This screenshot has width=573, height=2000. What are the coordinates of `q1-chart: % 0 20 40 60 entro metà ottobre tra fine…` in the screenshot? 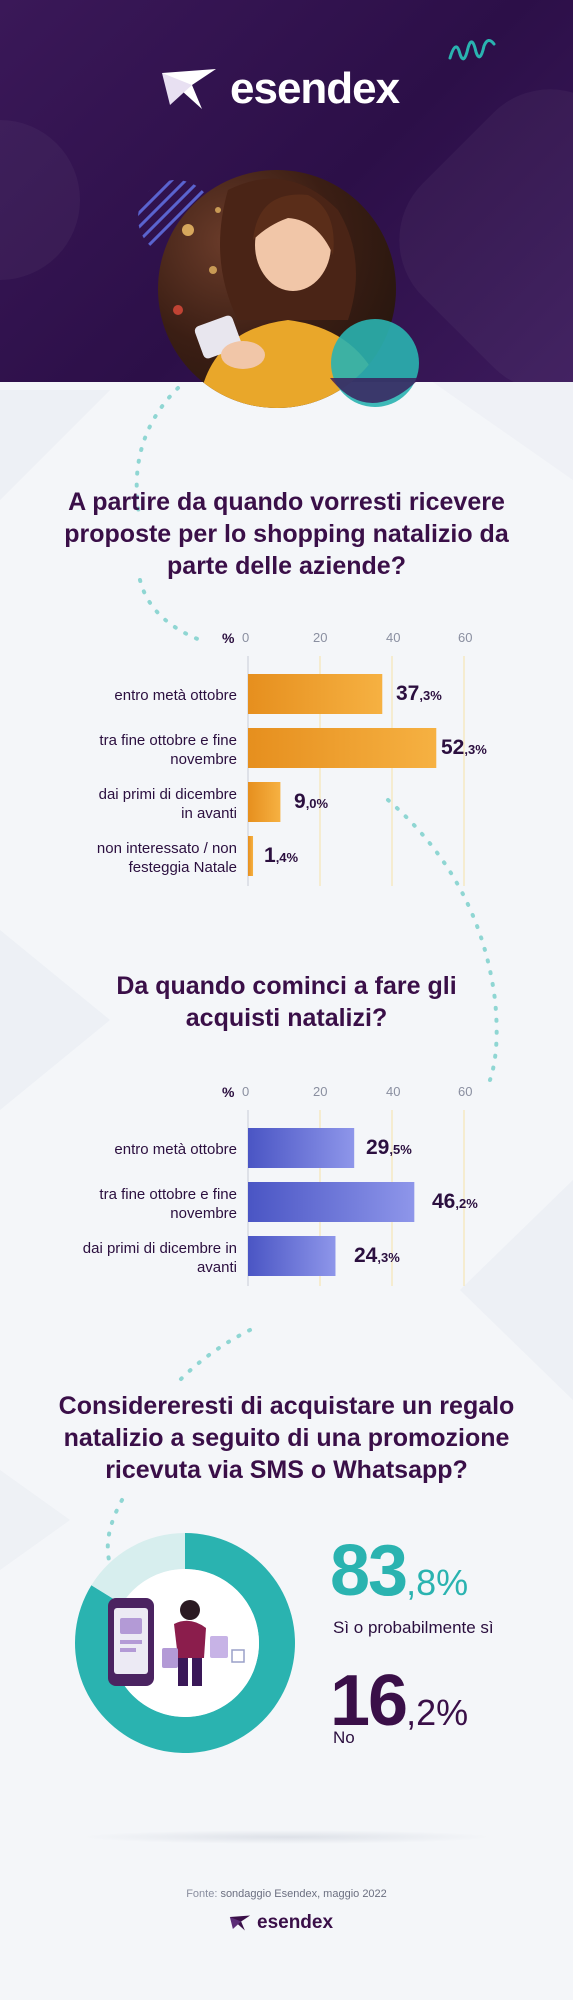 It's located at (286, 755).